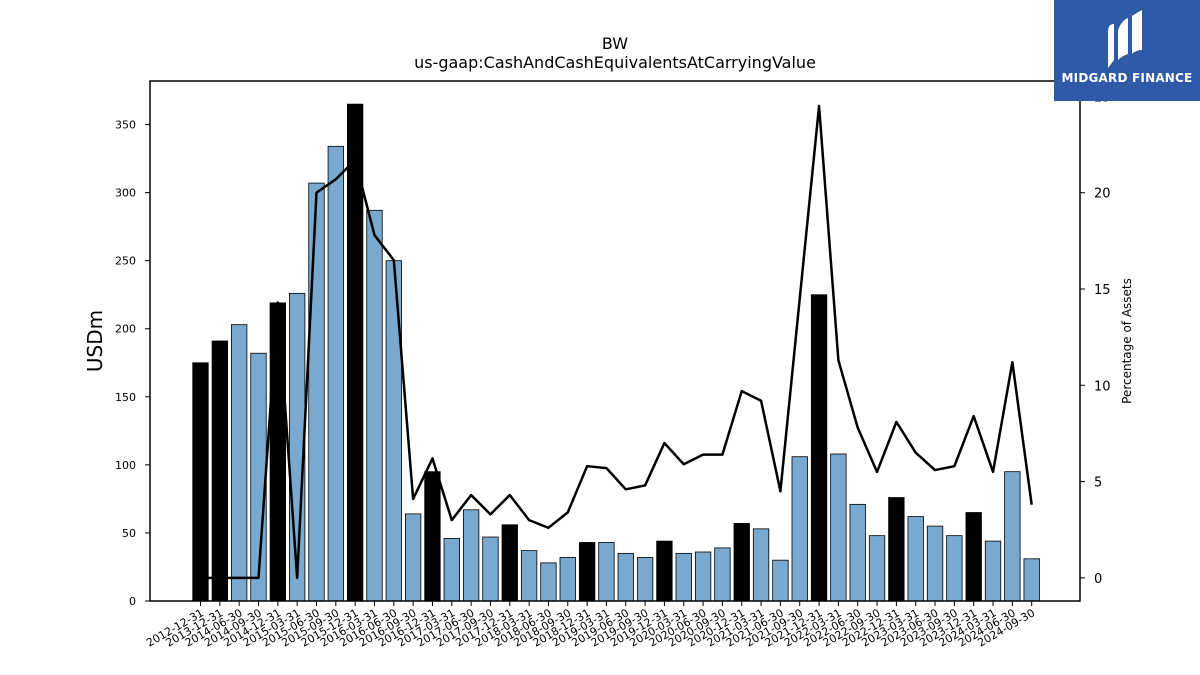 Image resolution: width=1200 pixels, height=675 pixels. I want to click on y2-tick-label: 15, so click(1102, 290).